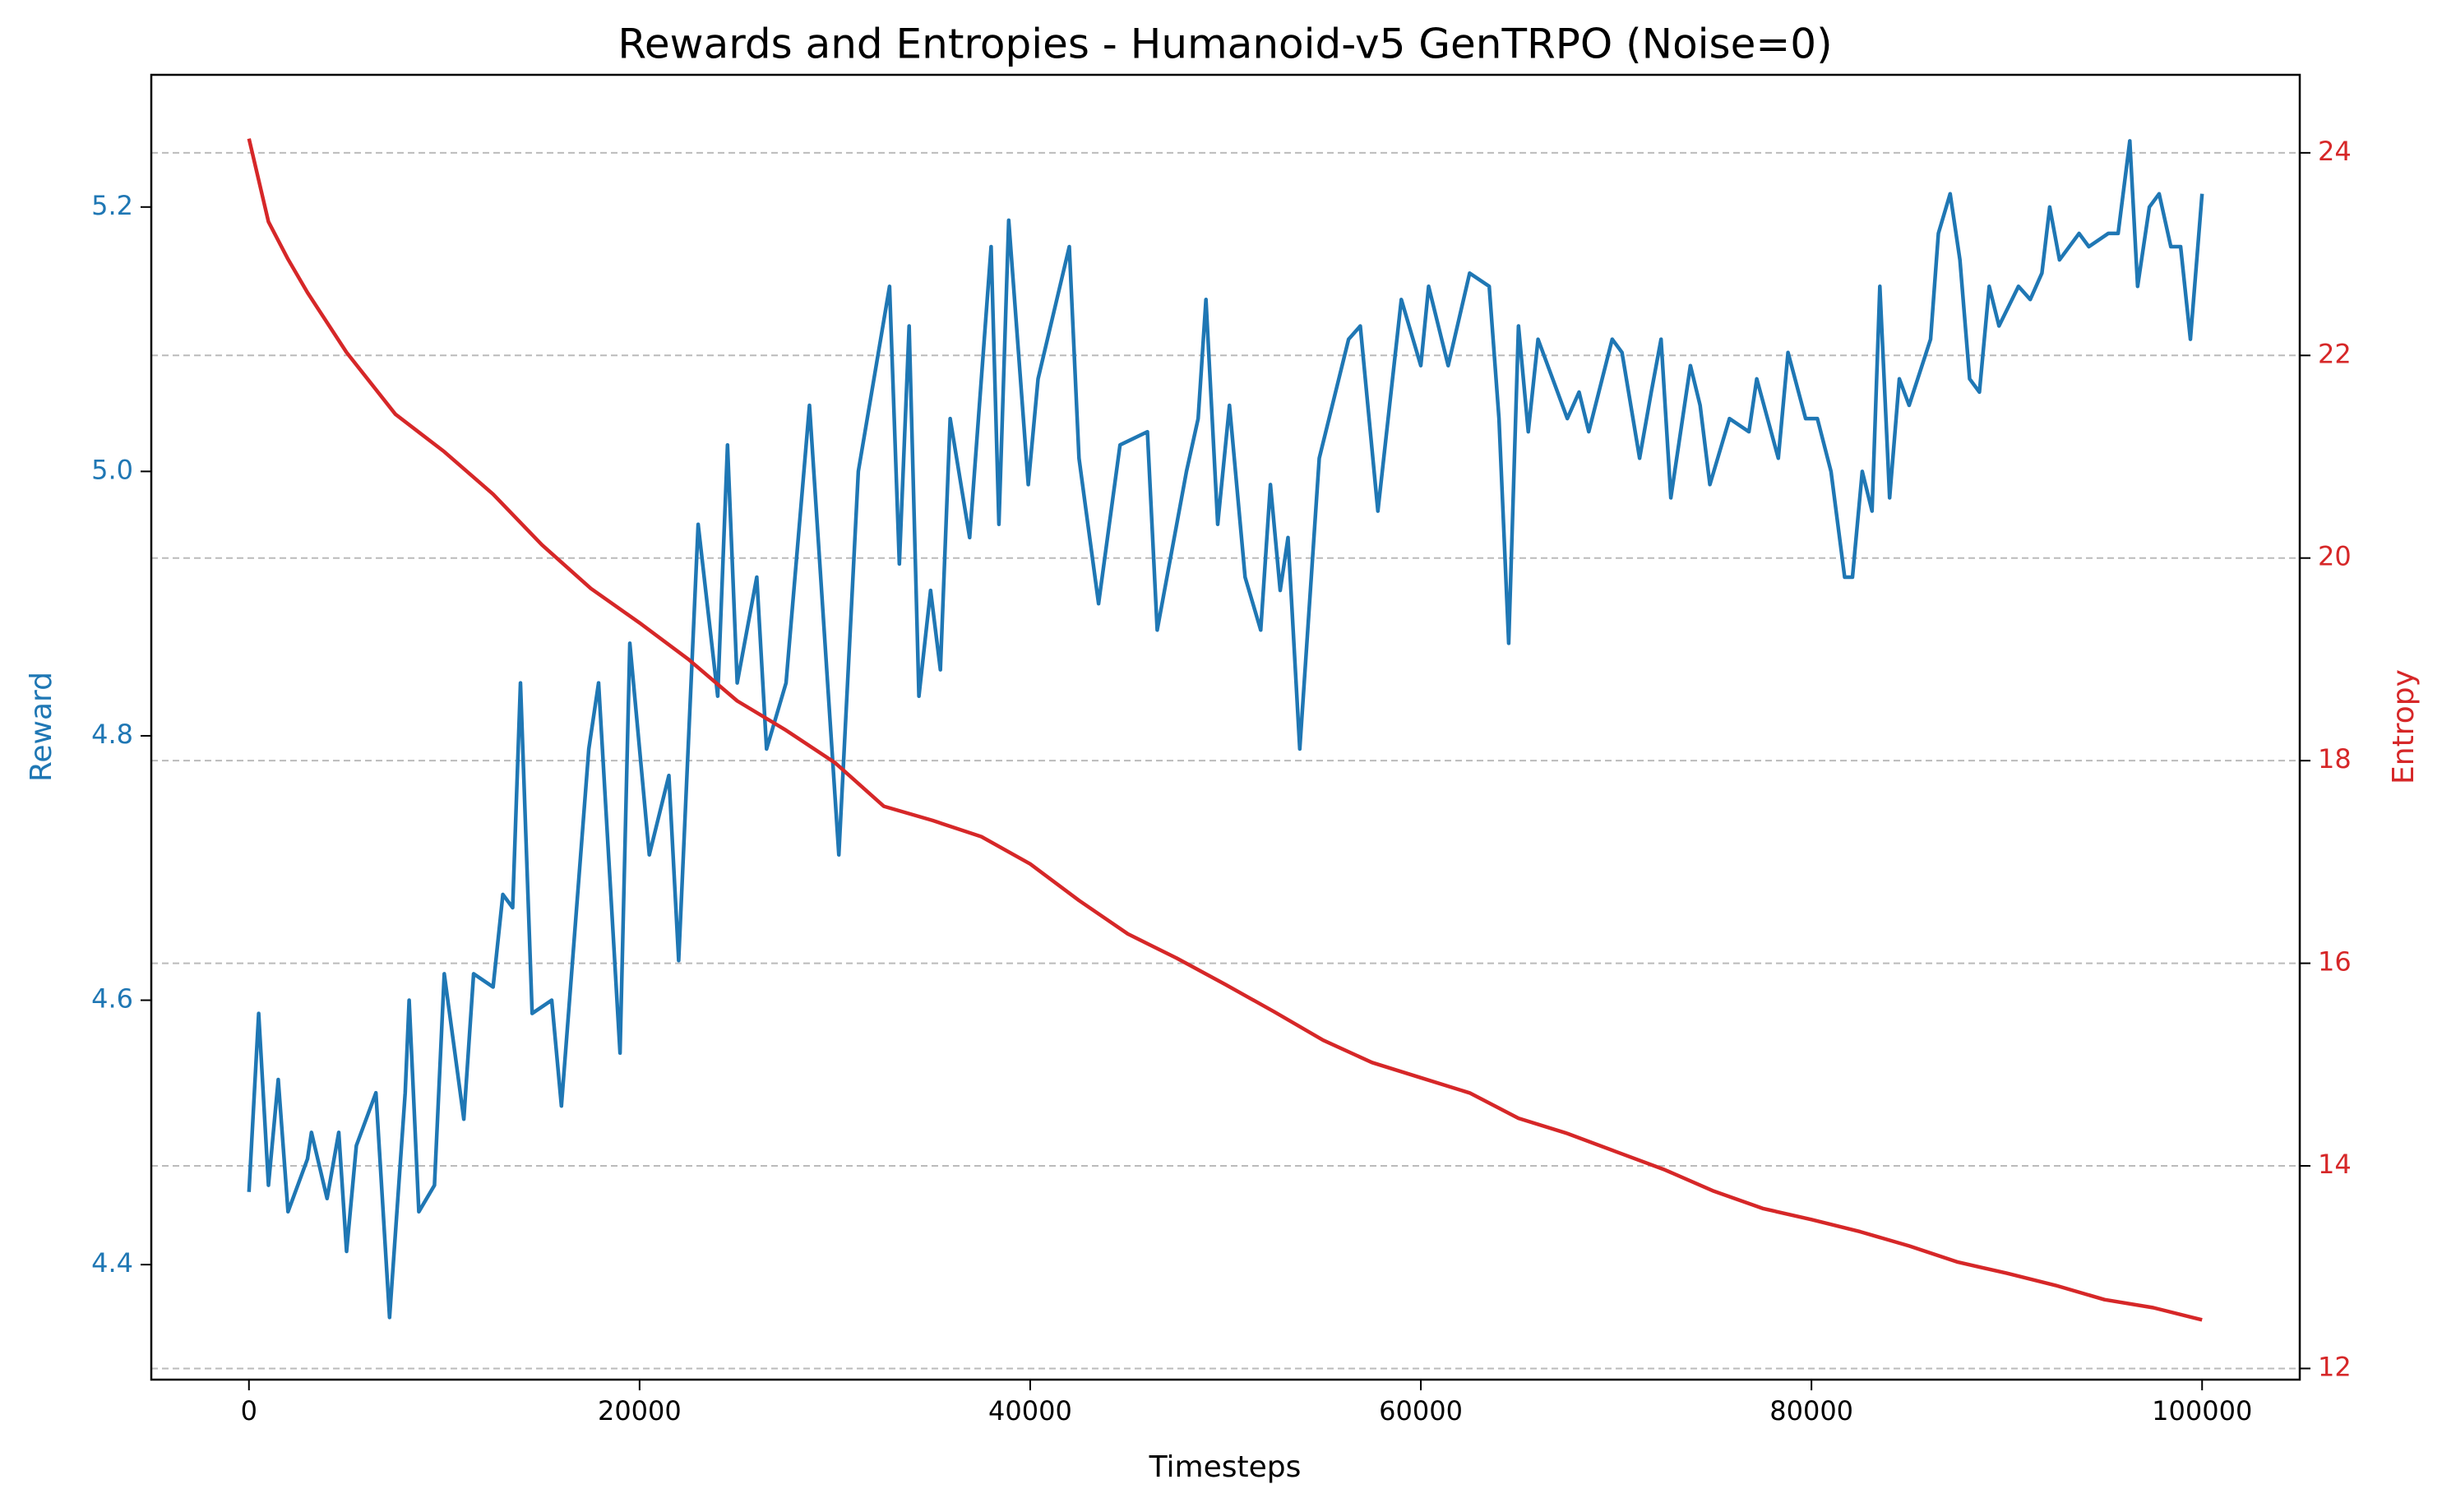  Describe the element at coordinates (2404, 726) in the screenshot. I see `y2-axis-label: Entropy` at that location.